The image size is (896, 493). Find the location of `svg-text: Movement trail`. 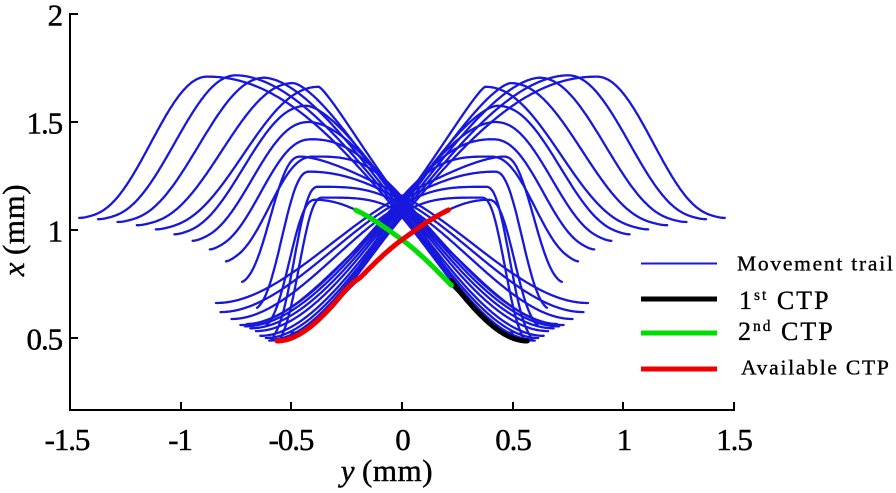

svg-text: Movement trail is located at coordinates (816, 264).